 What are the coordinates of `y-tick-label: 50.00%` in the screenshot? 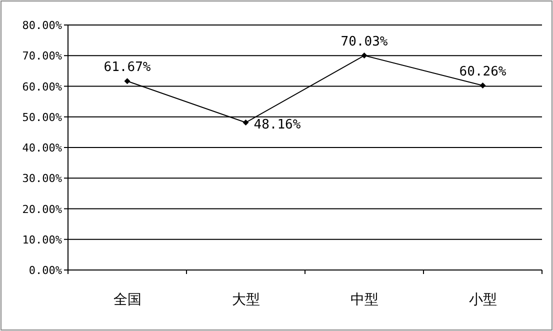 It's located at (42, 117).